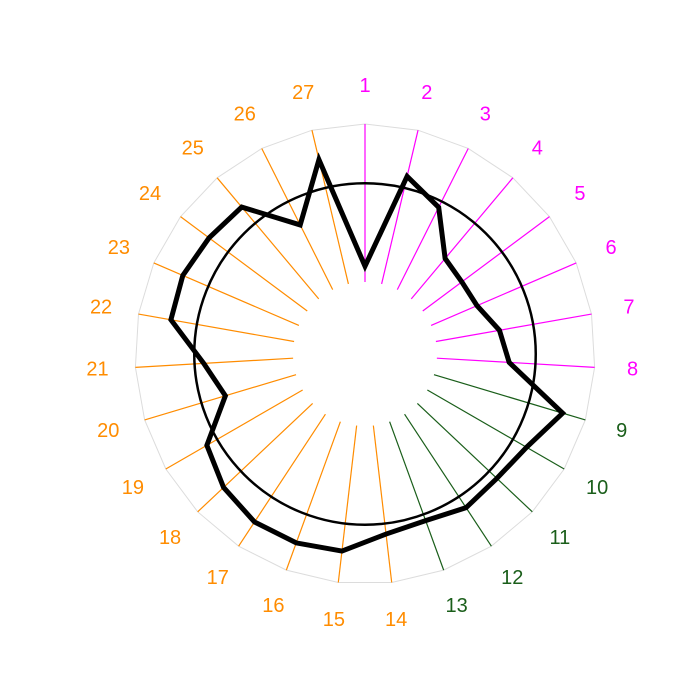  I want to click on spoke-label-9: 9, so click(621, 431).